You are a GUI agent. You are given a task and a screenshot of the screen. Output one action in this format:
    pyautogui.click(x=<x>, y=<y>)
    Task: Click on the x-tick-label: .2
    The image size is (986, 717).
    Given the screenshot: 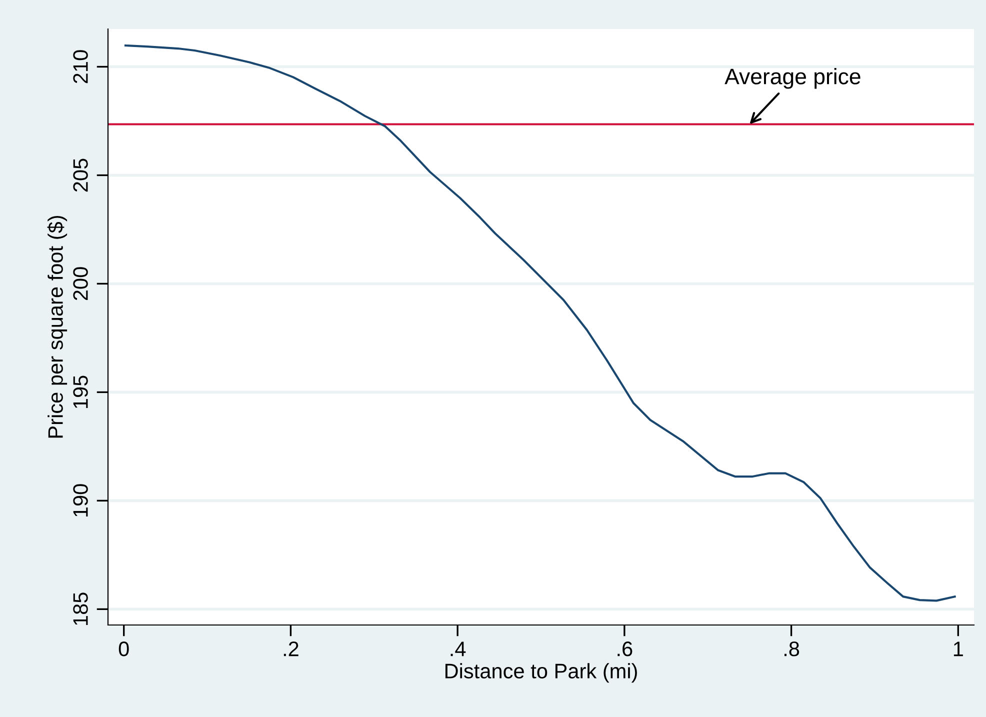 What is the action you would take?
    pyautogui.click(x=291, y=649)
    